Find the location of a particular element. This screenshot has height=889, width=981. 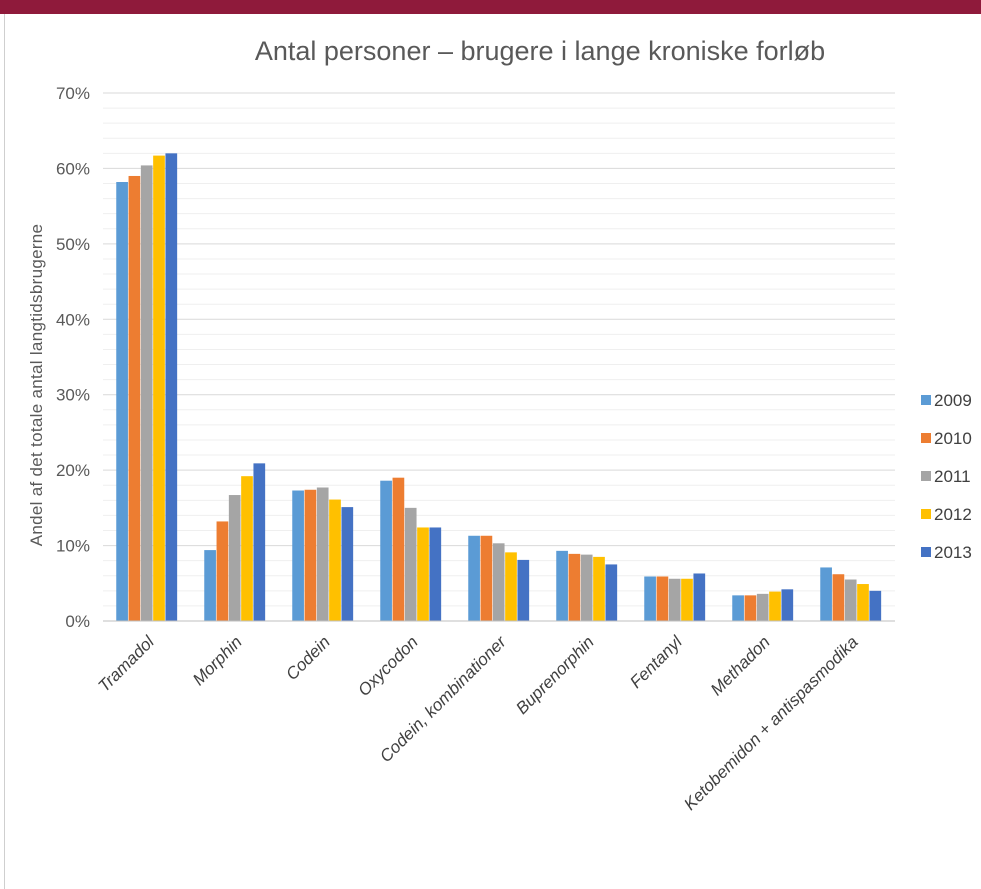

x-tick-label: Buprenorphin is located at coordinates (555, 675).